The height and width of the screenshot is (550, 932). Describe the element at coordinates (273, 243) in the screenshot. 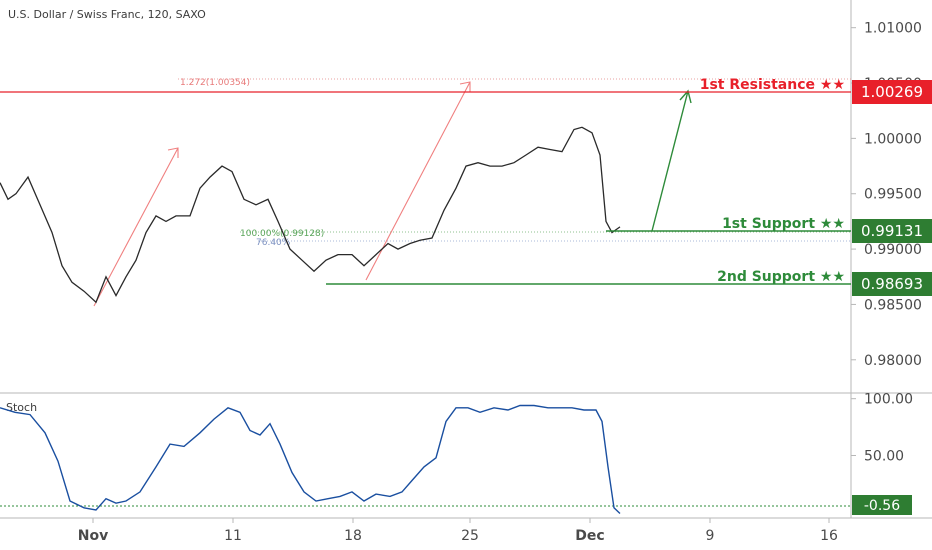

I see `fib-retracement-label: 76.40%` at that location.